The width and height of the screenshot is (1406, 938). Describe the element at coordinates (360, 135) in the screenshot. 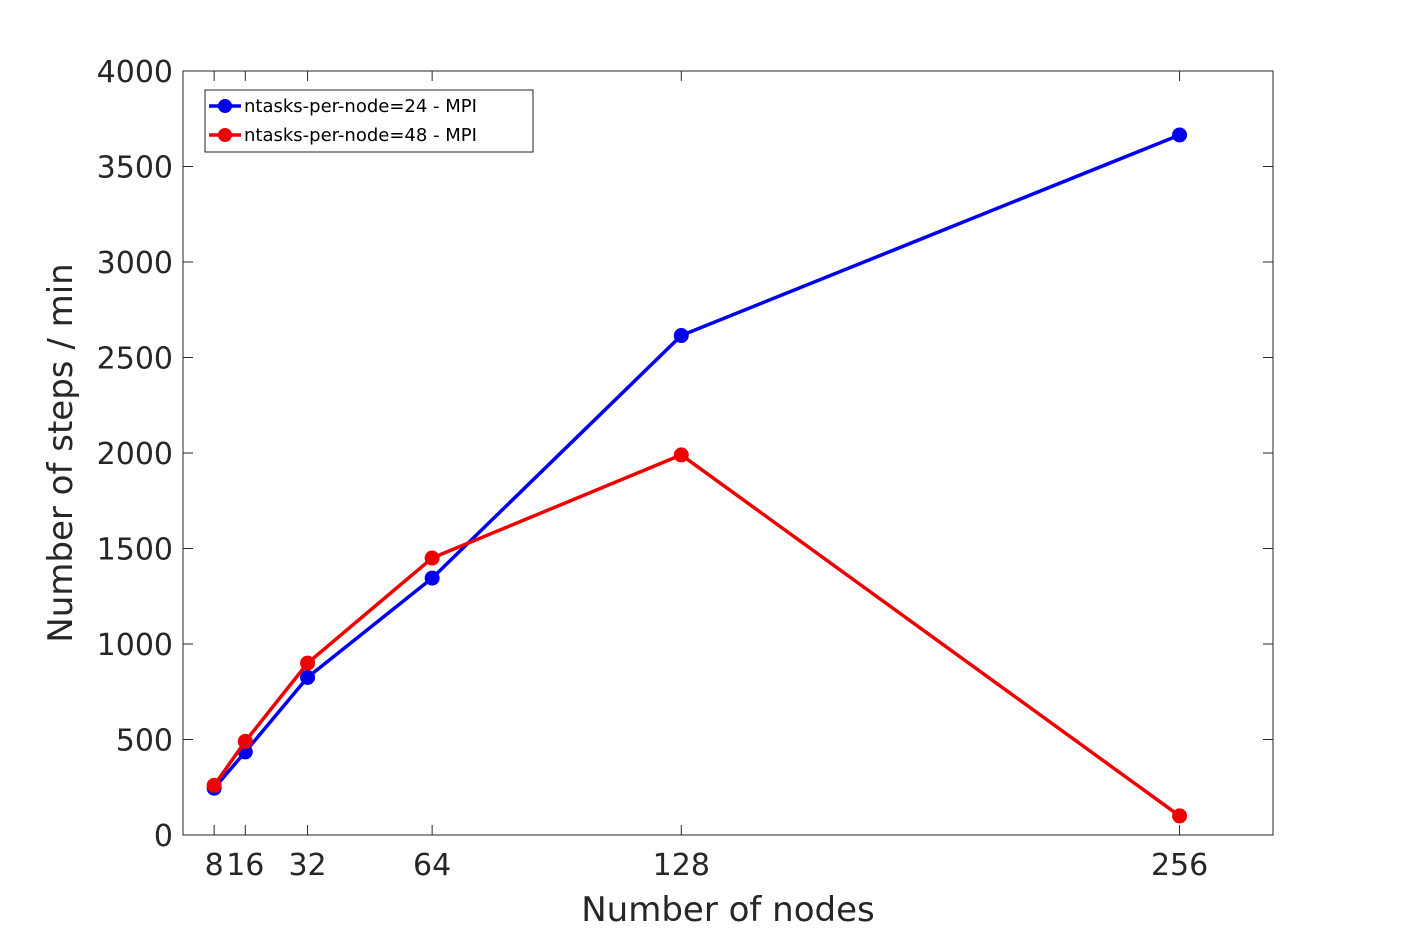

I see `legend-label: ntasks-per-node=48 - MPI` at that location.